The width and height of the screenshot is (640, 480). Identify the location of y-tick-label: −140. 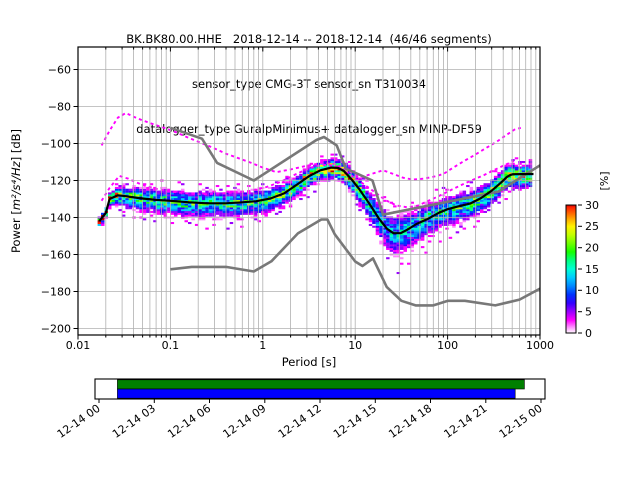
(56, 217).